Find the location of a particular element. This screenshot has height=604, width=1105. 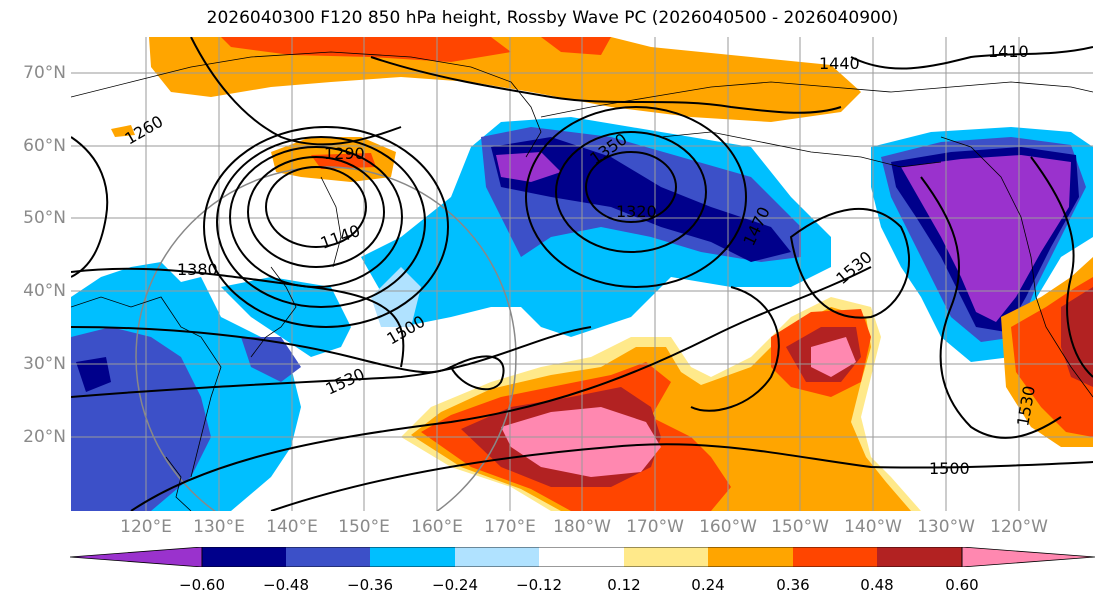

lon-label-120w: 120°W is located at coordinates (1019, 527).